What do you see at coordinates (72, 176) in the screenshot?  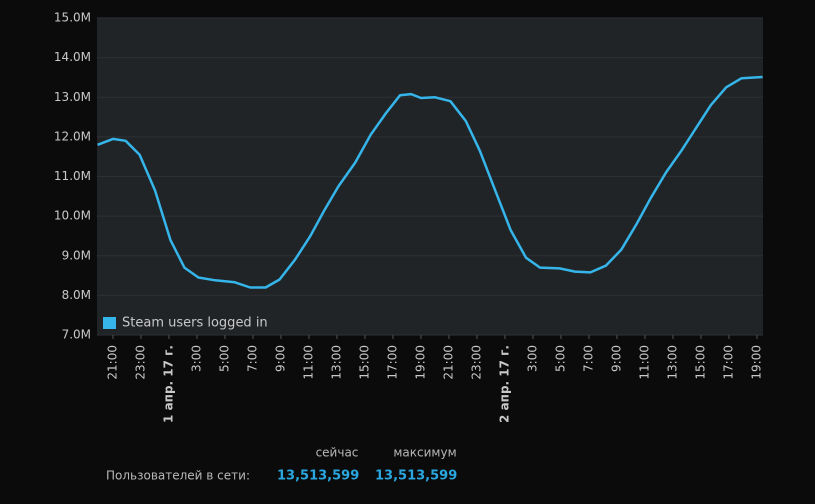 I see `y-tick-label: 11.0M` at bounding box center [72, 176].